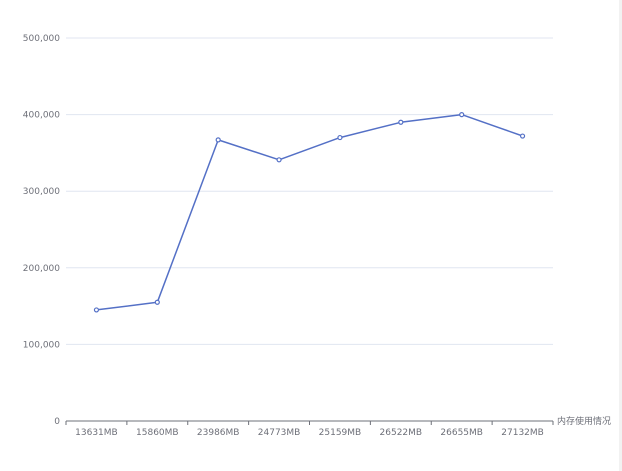  I want to click on y-tick-label: 200,000, so click(41, 269).